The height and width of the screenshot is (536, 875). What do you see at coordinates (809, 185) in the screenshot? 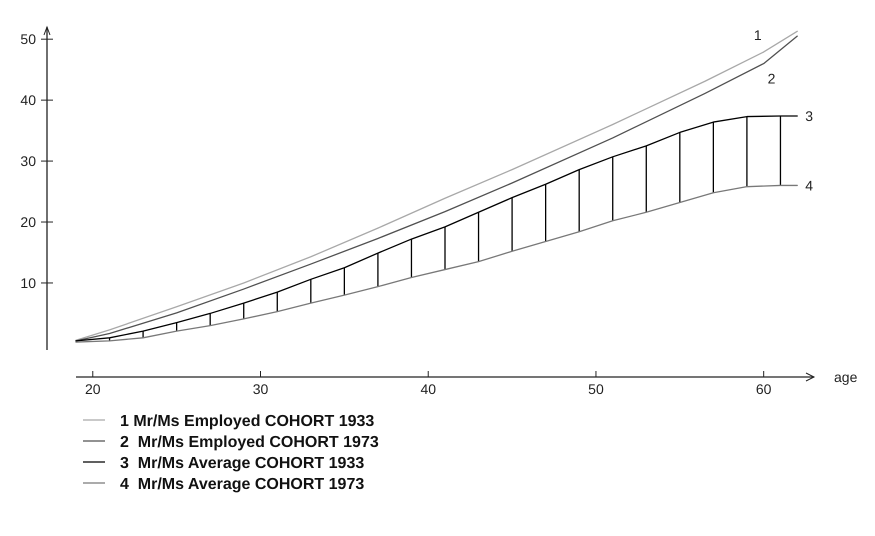
I see `annotation: 4` at bounding box center [809, 185].